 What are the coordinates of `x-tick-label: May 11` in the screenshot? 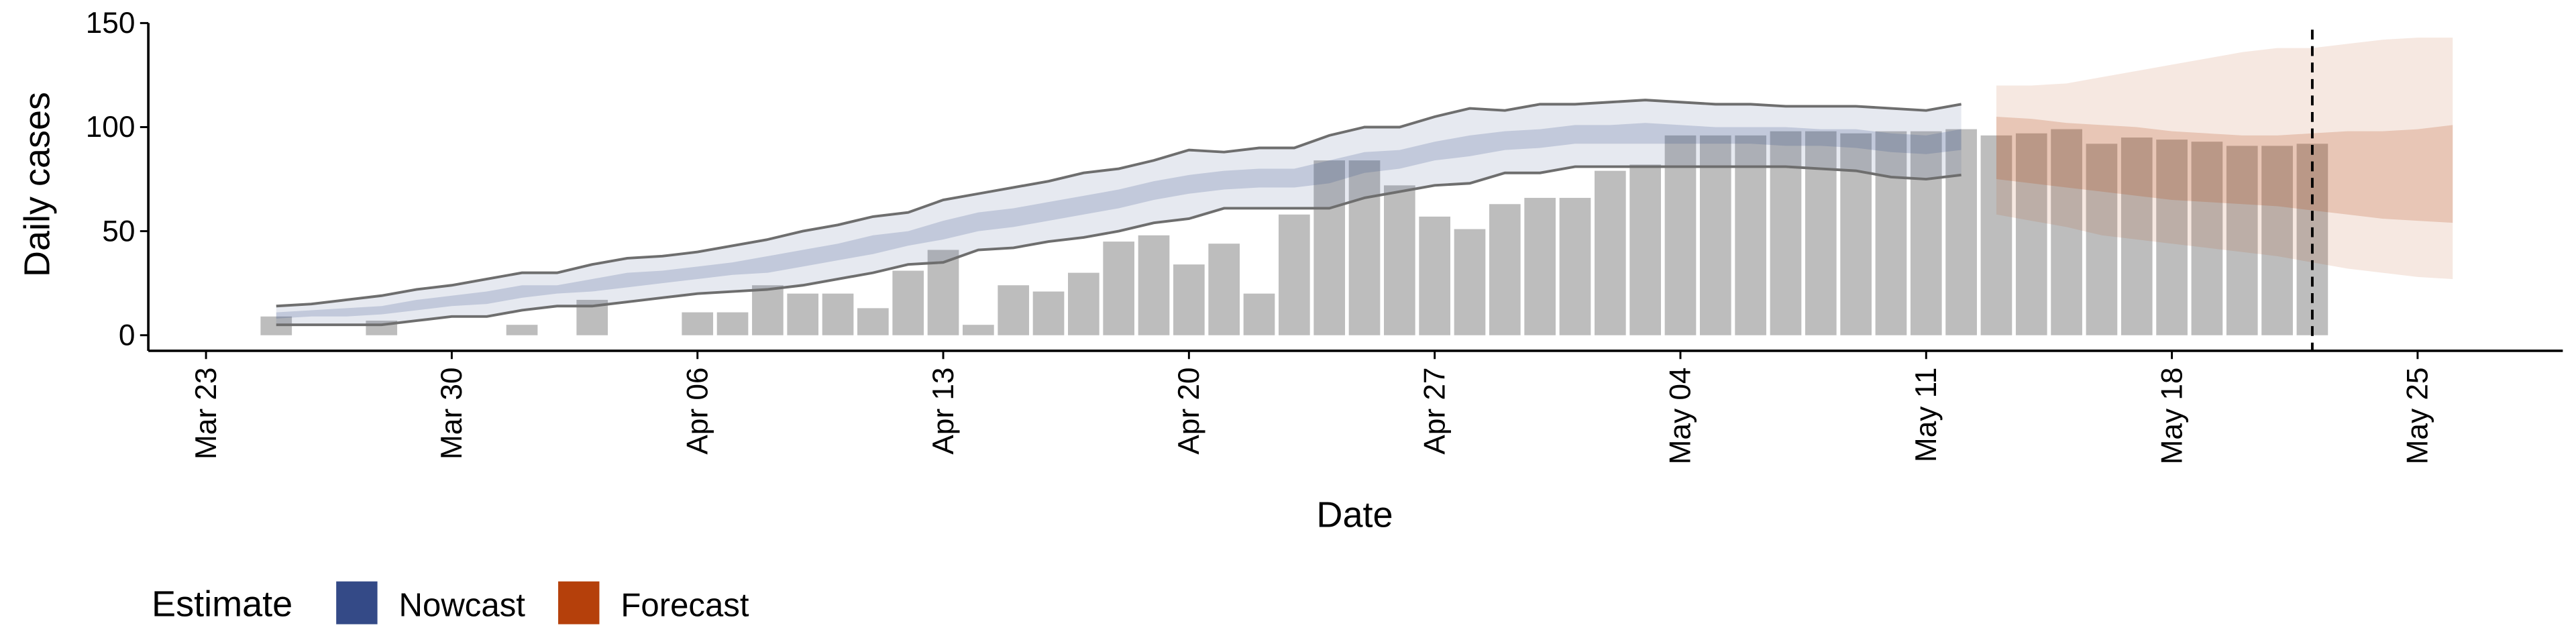 It's located at (1926, 415).